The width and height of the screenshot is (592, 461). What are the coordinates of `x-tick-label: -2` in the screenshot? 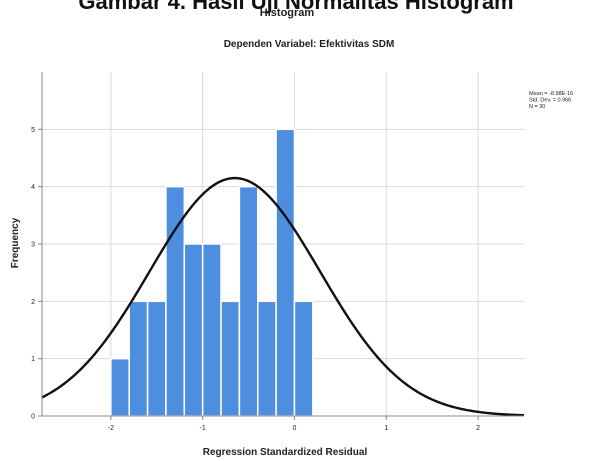 It's located at (111, 428).